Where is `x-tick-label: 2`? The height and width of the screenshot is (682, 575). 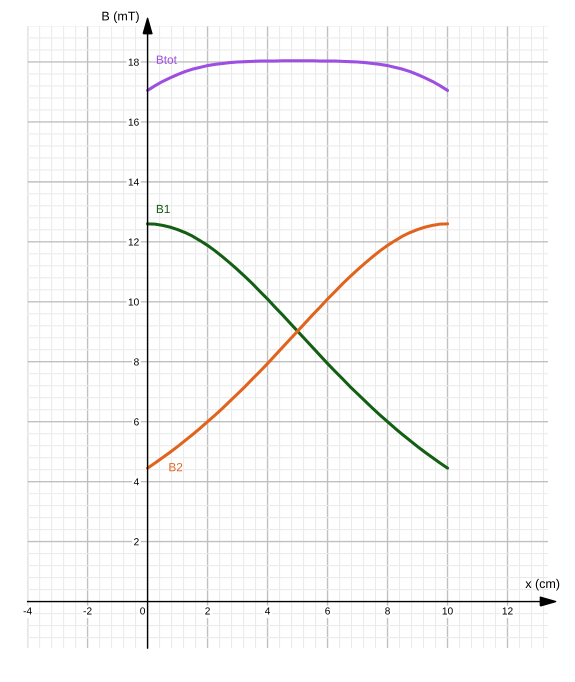
x-tick-label: 2 is located at coordinates (207, 610).